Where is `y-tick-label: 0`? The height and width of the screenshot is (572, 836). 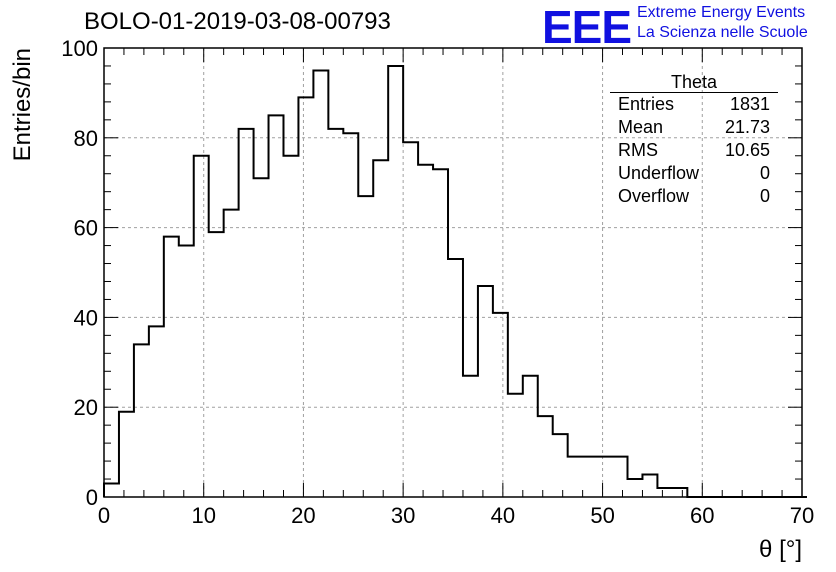
y-tick-label: 0 is located at coordinates (92, 497).